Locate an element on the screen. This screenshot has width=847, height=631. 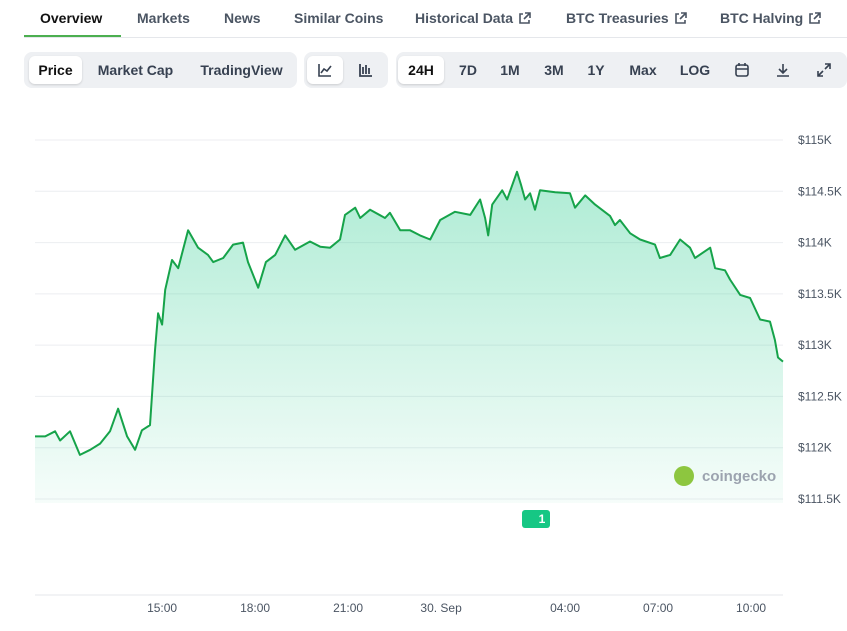
tab-label: BTC Halving is located at coordinates (762, 18).